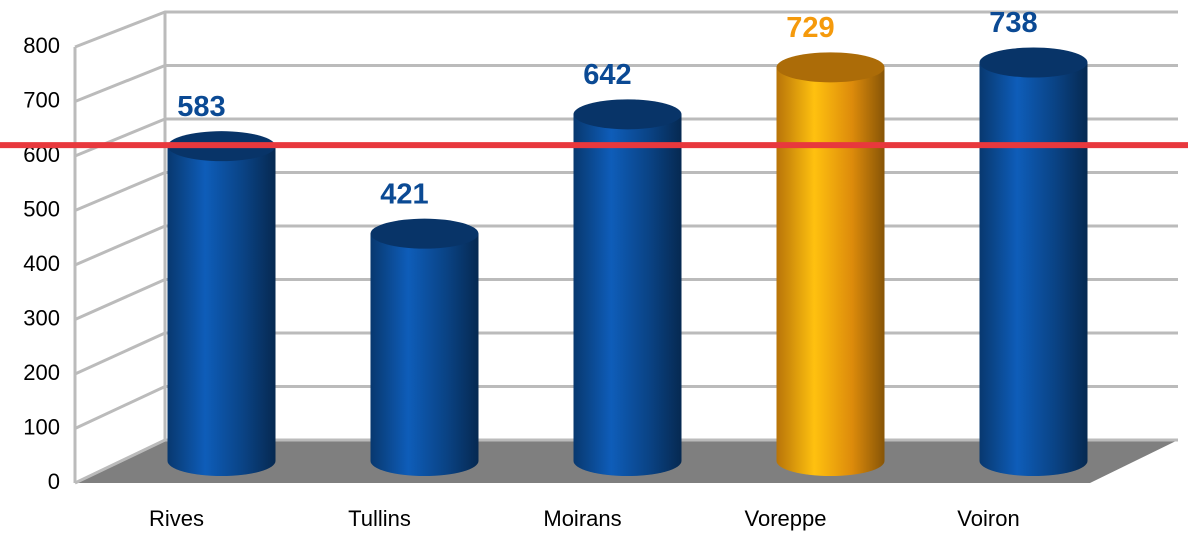 The width and height of the screenshot is (1188, 533). What do you see at coordinates (582, 518) in the screenshot?
I see `x-tick-label: Moirans` at bounding box center [582, 518].